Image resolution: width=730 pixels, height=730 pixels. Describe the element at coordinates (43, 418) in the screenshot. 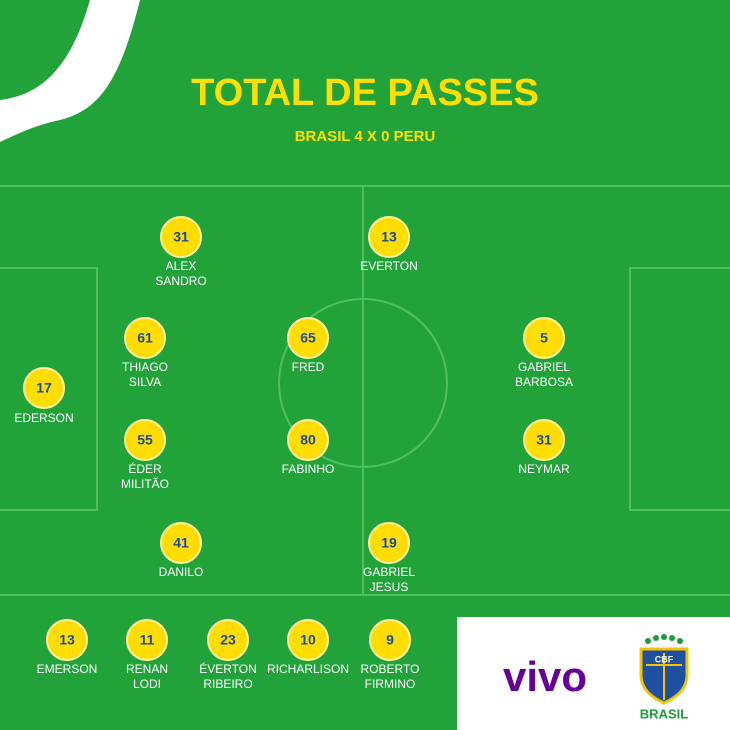

I see `player-name: EDERSON` at that location.